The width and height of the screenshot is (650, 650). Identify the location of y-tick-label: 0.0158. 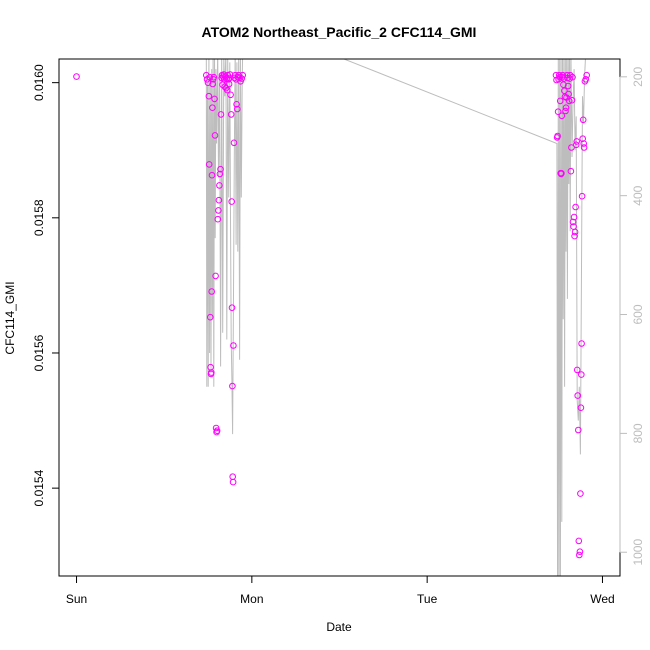
(39, 217).